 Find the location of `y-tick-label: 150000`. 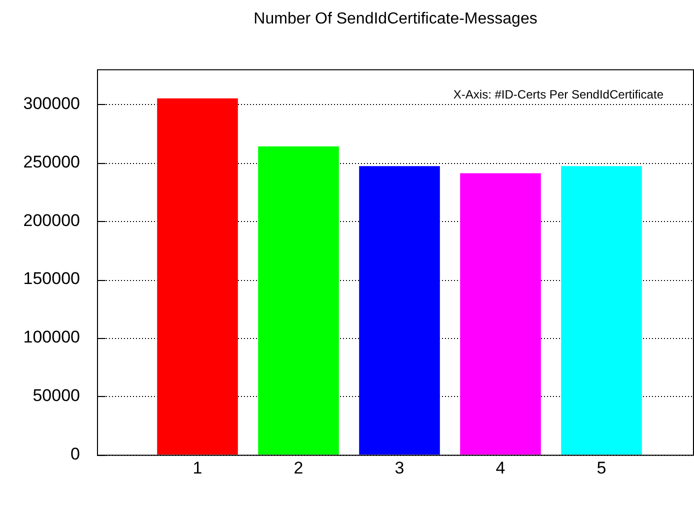

y-tick-label: 150000 is located at coordinates (51, 278).